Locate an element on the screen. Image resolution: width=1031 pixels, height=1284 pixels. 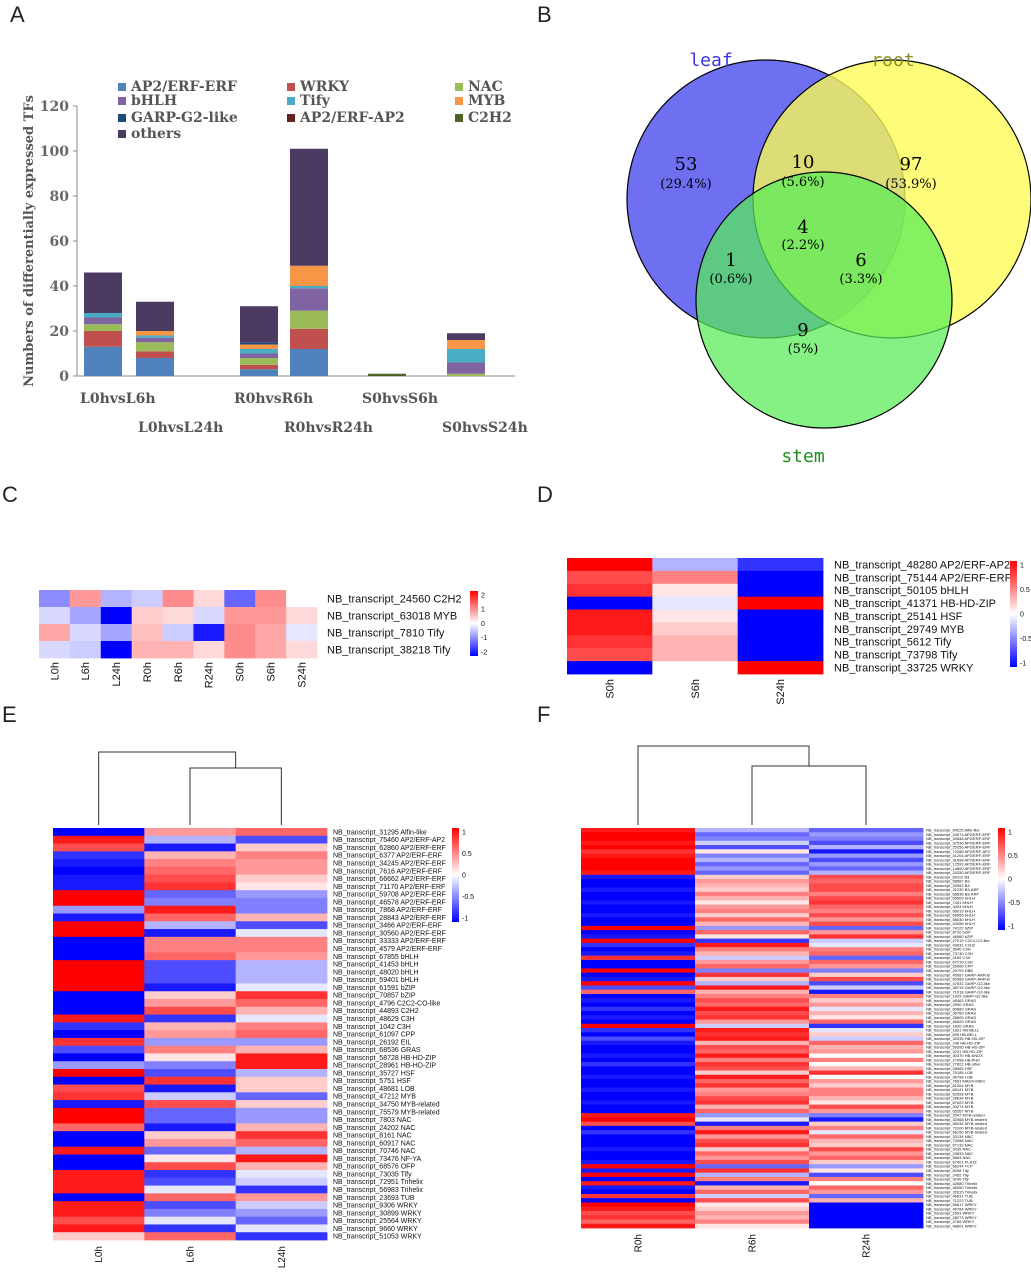
row-label: NB_transcript_71018 GARP-G2-like is located at coordinates (958, 991).